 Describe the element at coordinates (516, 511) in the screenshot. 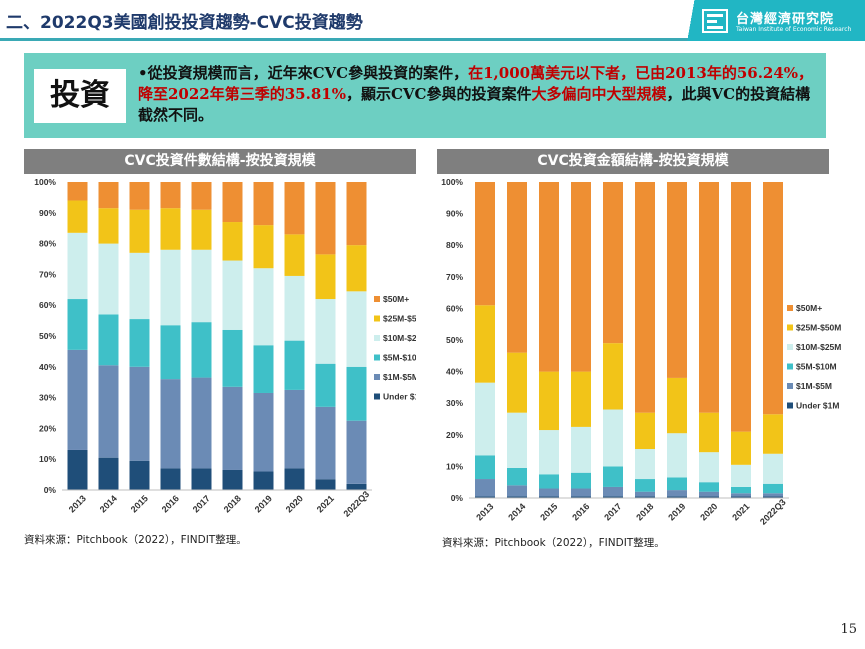

I see `x-tick-label: 2014` at that location.